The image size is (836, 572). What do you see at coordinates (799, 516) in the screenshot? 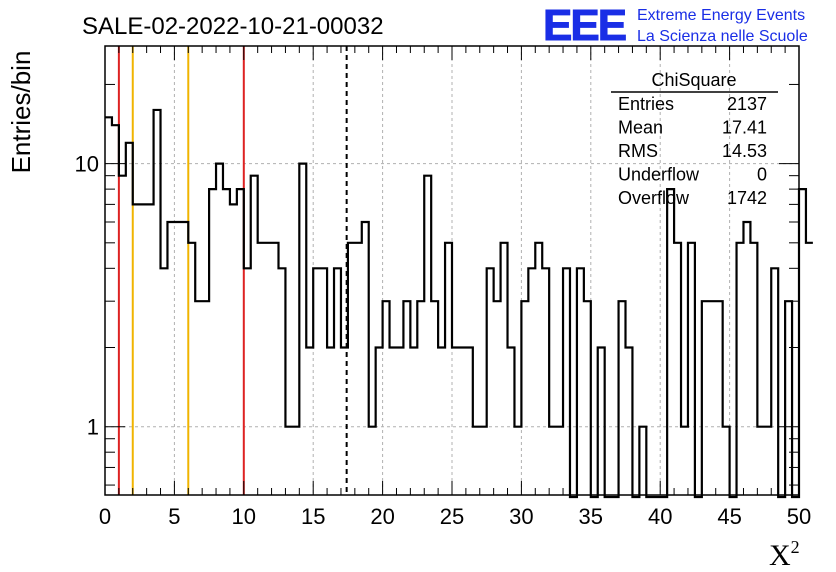
I see `x-tick-label: 50` at bounding box center [799, 516].